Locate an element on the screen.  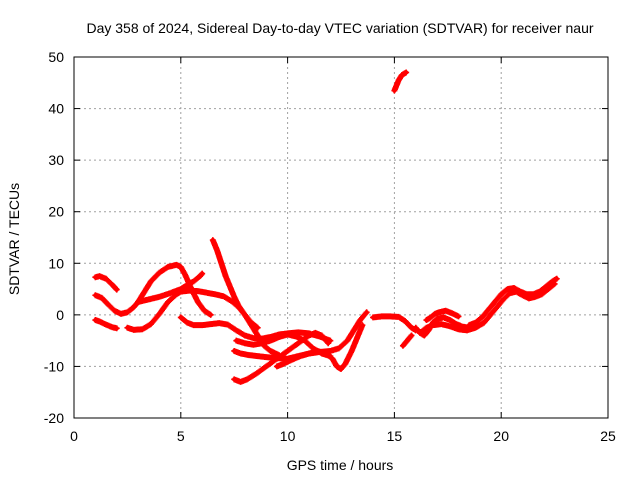
series-trace-h is located at coordinates (300, 335).